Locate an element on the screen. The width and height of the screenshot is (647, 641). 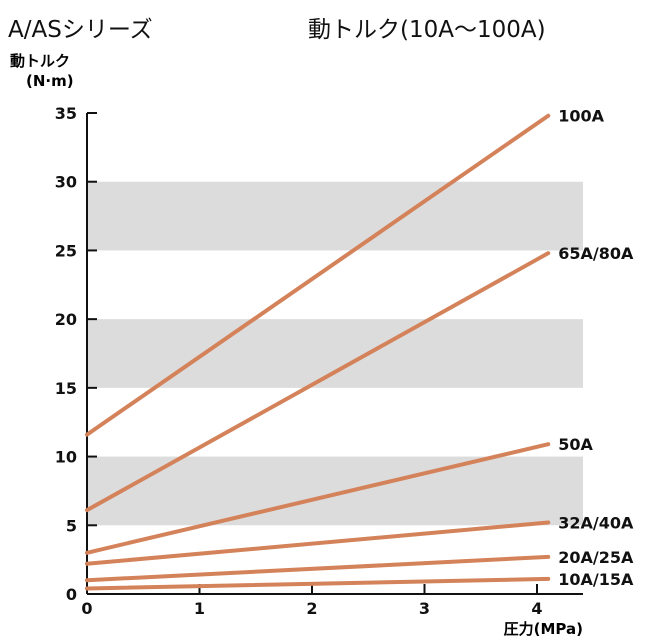
x-tick-label-3: 3 is located at coordinates (424, 608).